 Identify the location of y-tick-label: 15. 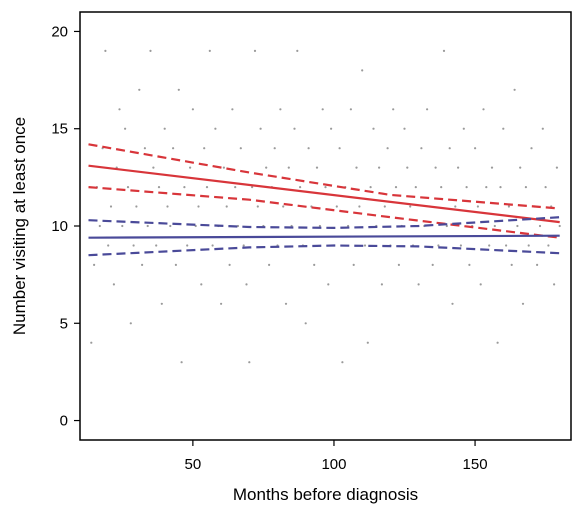
(59, 129).